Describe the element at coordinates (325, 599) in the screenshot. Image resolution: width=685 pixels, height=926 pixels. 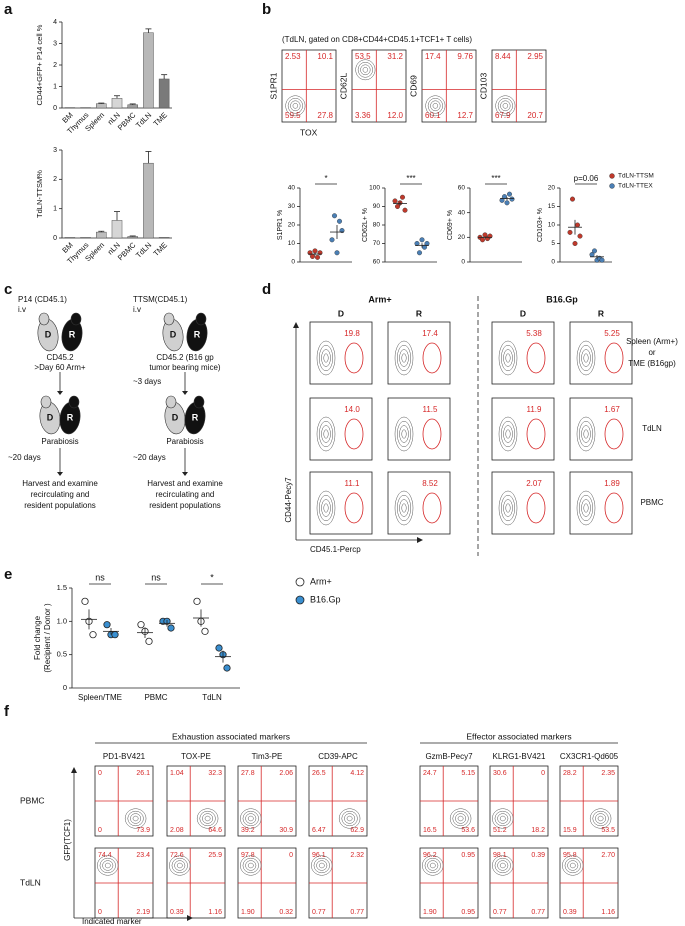
I see `legend-label: B16.Gp` at that location.